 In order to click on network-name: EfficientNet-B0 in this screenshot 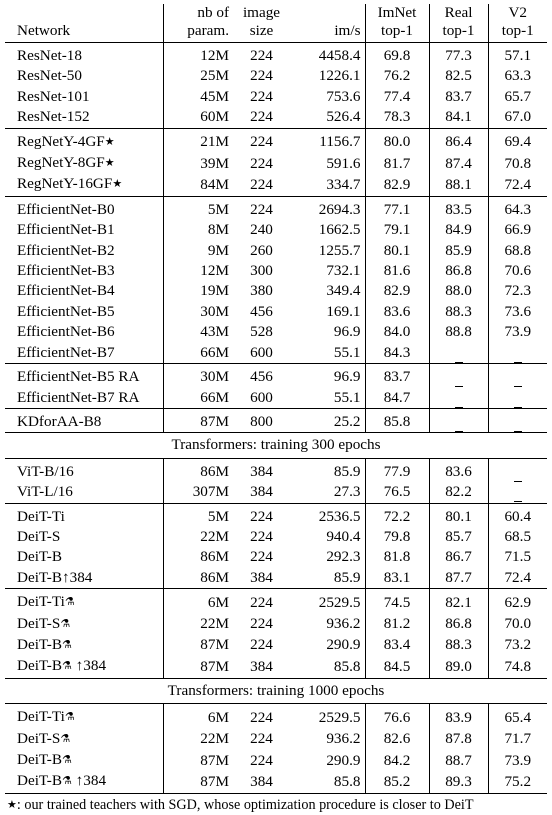, I will do `click(84, 210)`.